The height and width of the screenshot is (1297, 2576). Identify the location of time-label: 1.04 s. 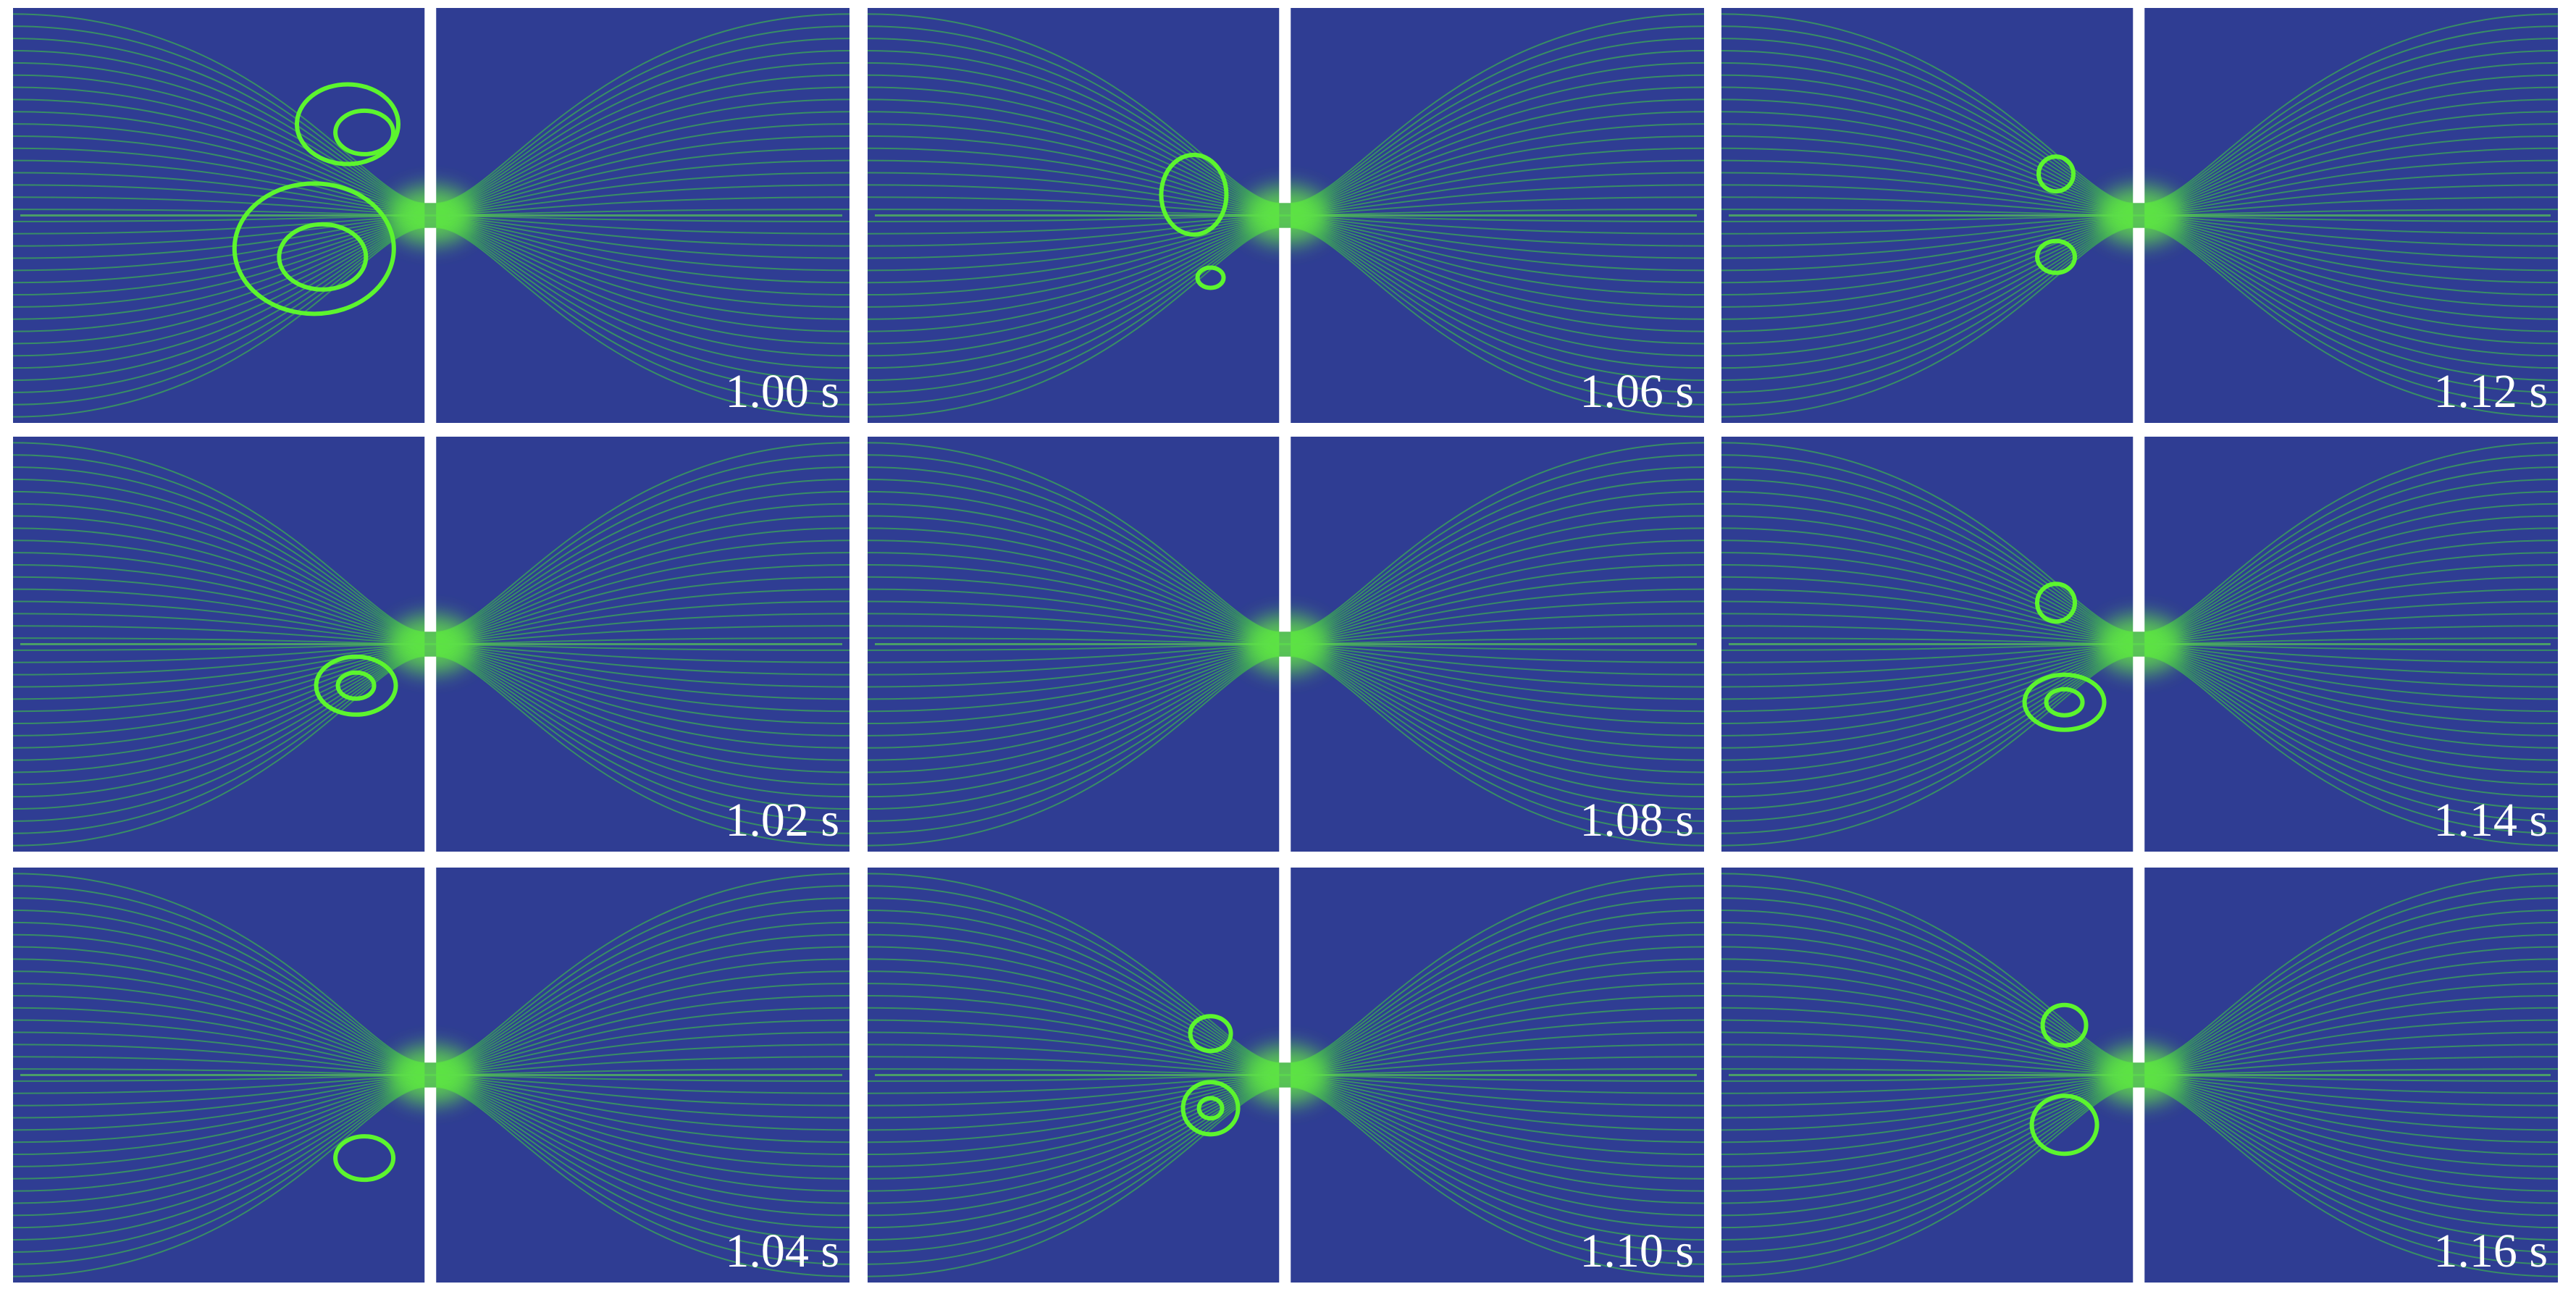
(782, 1251).